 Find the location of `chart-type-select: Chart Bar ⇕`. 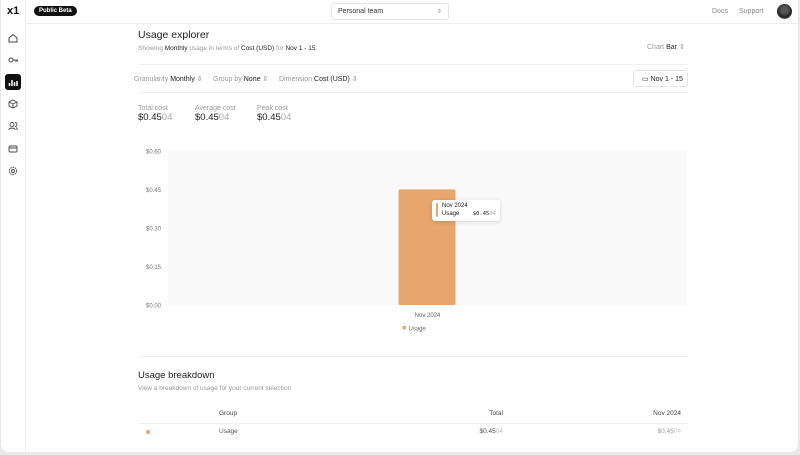

chart-type-select: Chart Bar ⇕ is located at coordinates (666, 47).